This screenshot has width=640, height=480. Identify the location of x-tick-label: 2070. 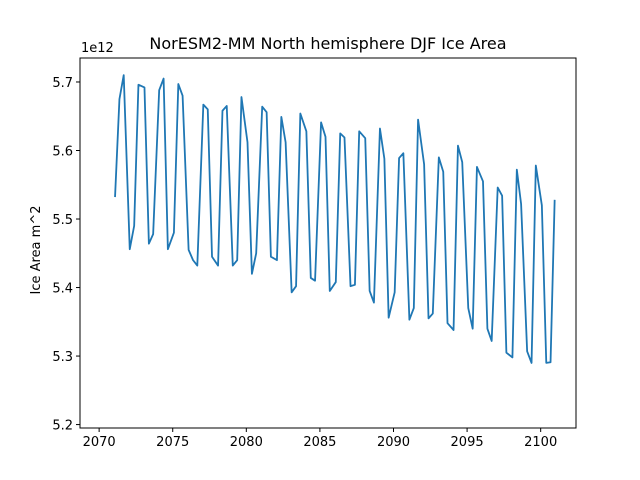
(99, 442).